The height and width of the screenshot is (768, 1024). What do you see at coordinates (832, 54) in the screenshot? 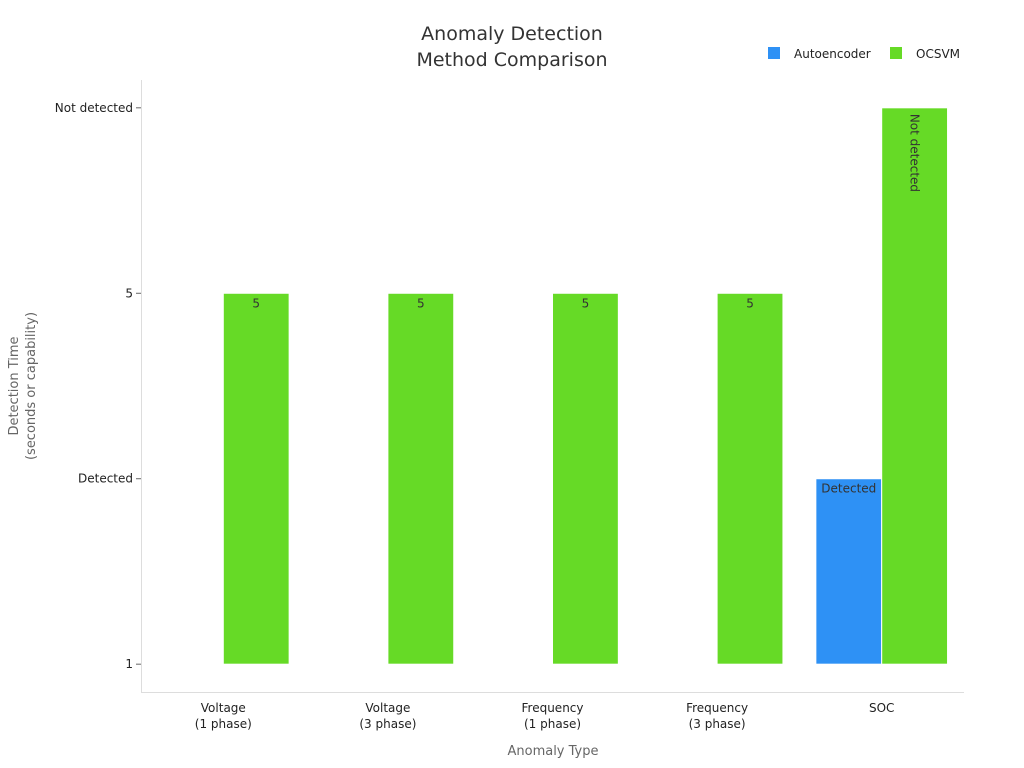
I see `legend-label-autoencoder: Autoencoder` at bounding box center [832, 54].